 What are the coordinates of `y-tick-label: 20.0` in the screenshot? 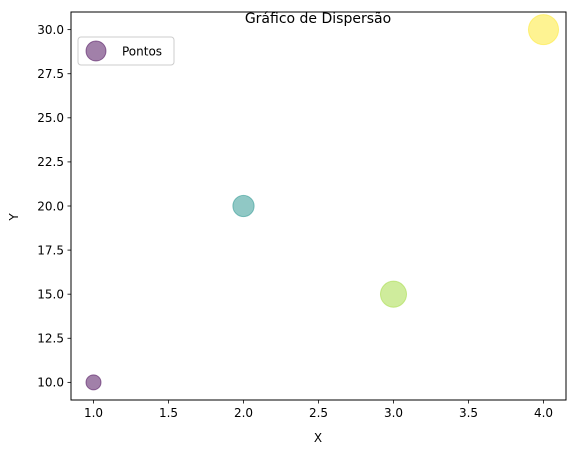 It's located at (50, 206).